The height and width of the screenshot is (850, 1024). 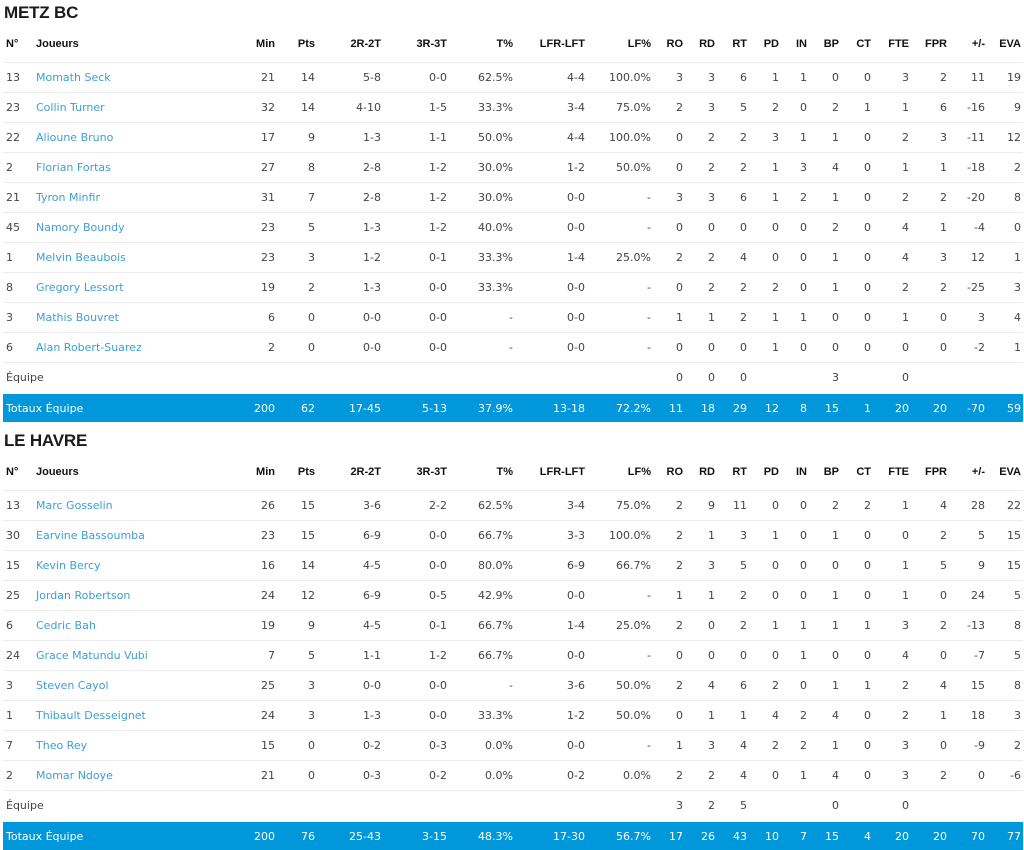 What do you see at coordinates (91, 715) in the screenshot?
I see `player-link: Thibault Desseignet` at bounding box center [91, 715].